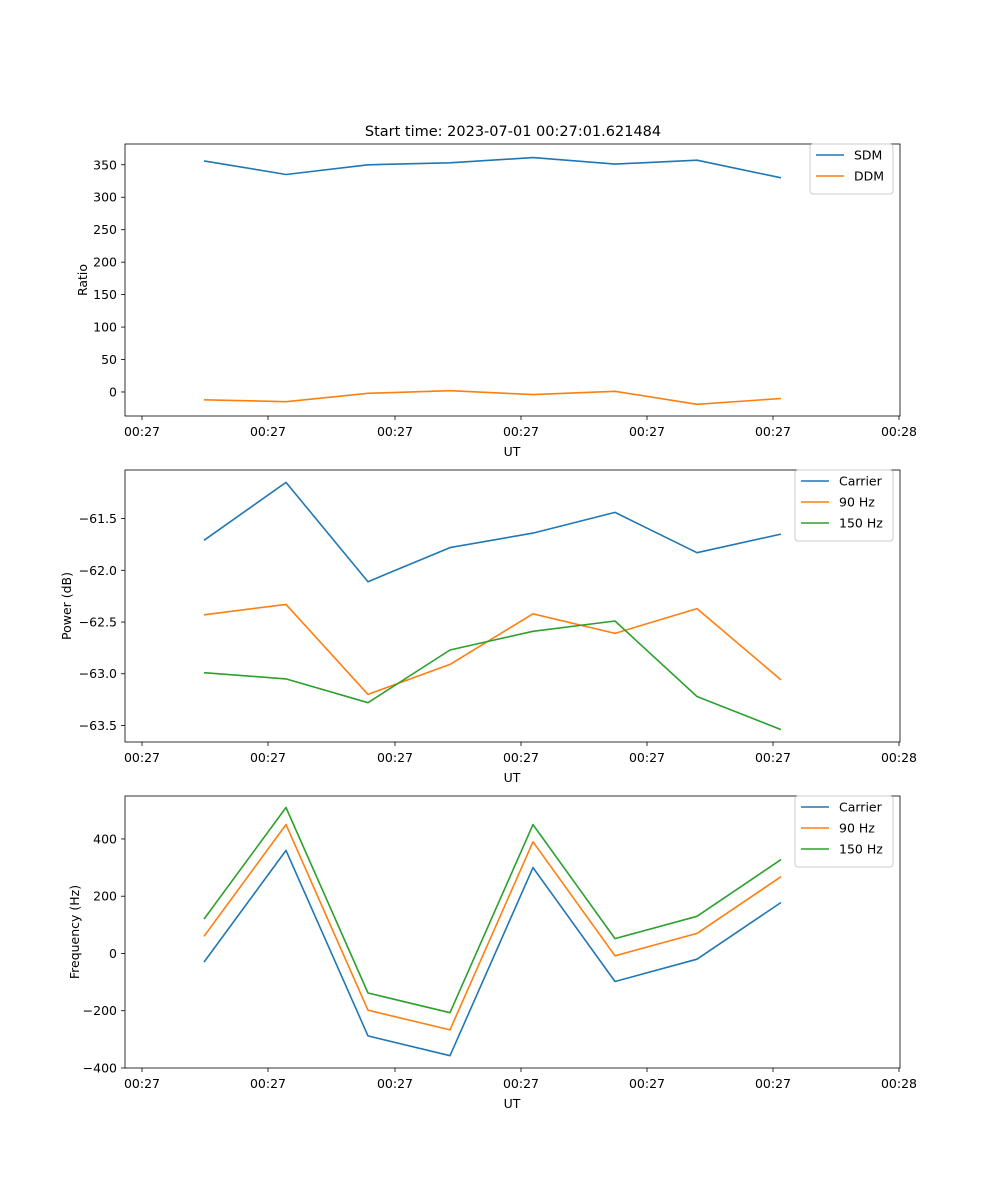 The width and height of the screenshot is (1000, 1200). I want to click on y-tick-label: 350, so click(105, 164).